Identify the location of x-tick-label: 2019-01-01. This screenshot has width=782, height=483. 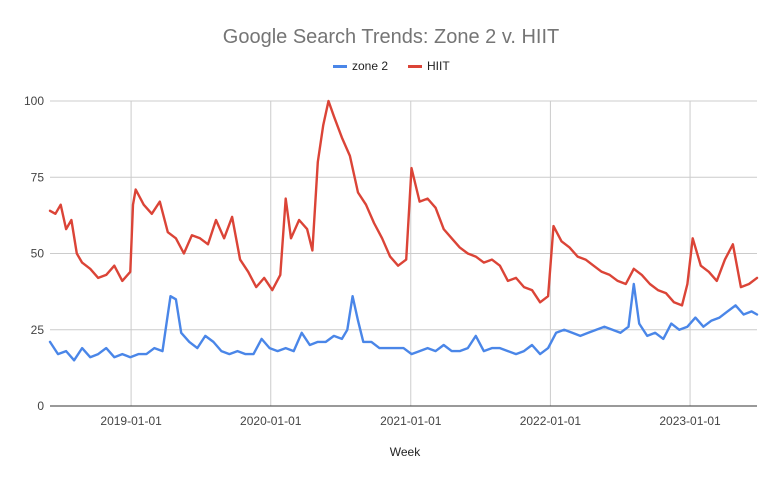
(131, 421).